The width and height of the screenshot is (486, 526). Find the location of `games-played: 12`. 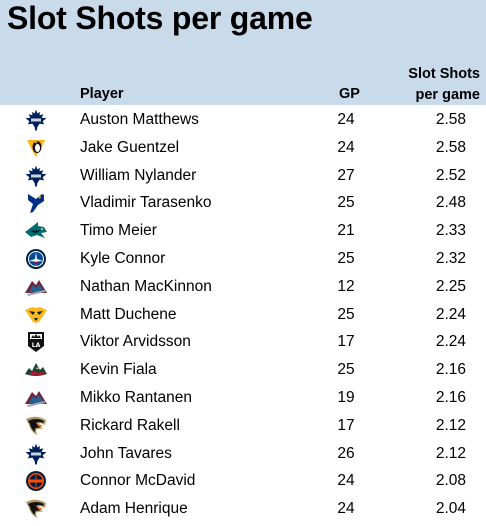

games-played: 12 is located at coordinates (346, 286).